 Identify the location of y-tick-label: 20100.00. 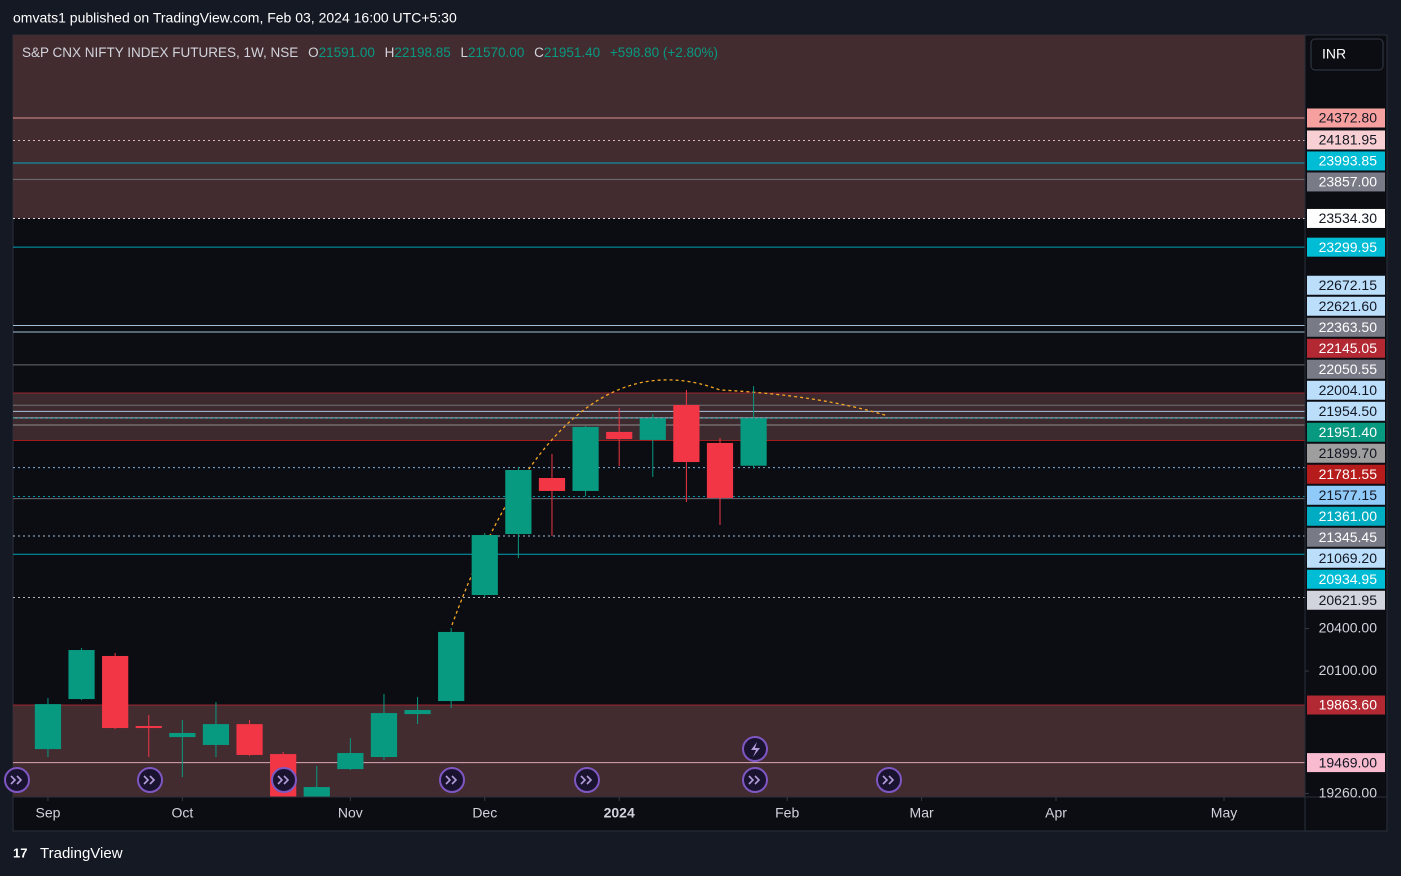
(1348, 670).